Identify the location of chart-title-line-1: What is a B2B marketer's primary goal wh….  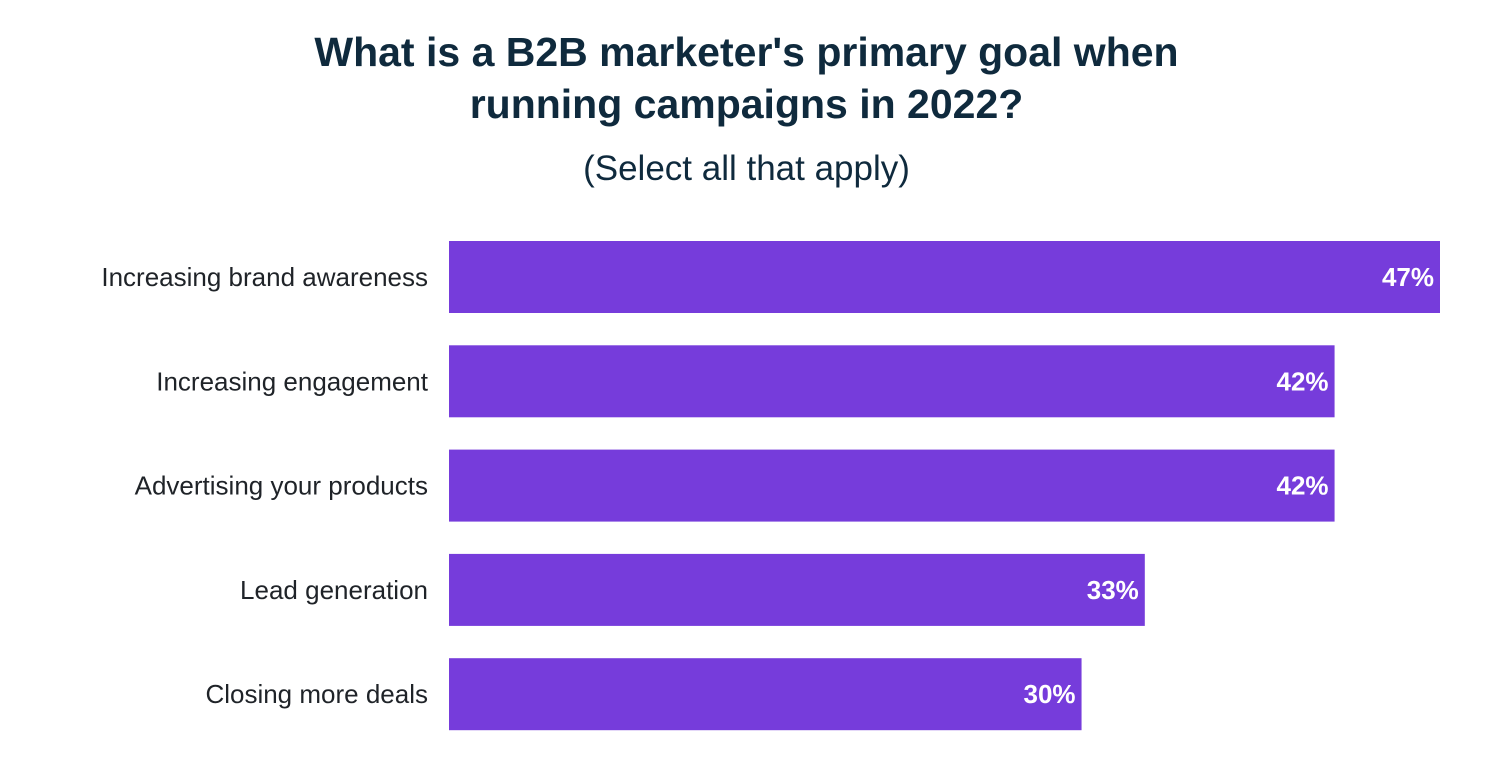
(746, 52).